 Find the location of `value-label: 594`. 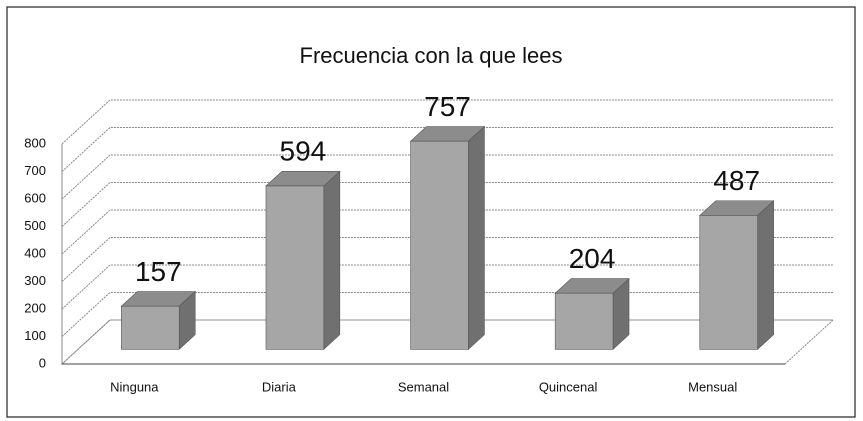

value-label: 594 is located at coordinates (303, 151).